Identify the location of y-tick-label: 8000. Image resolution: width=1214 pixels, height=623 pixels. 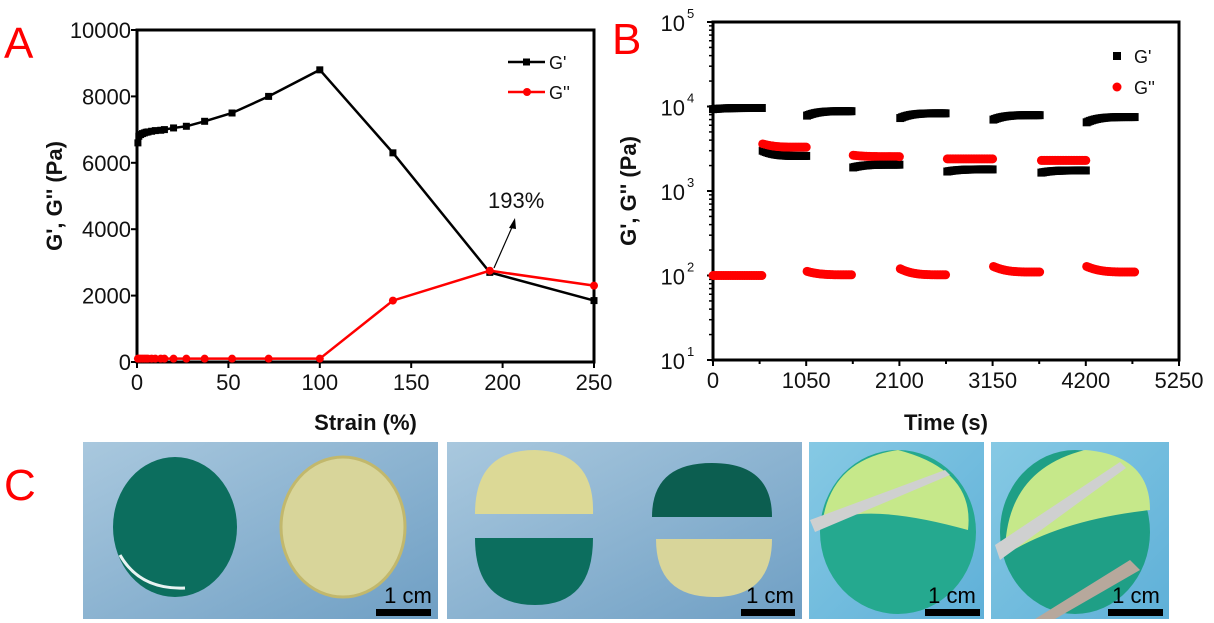
(106, 96).